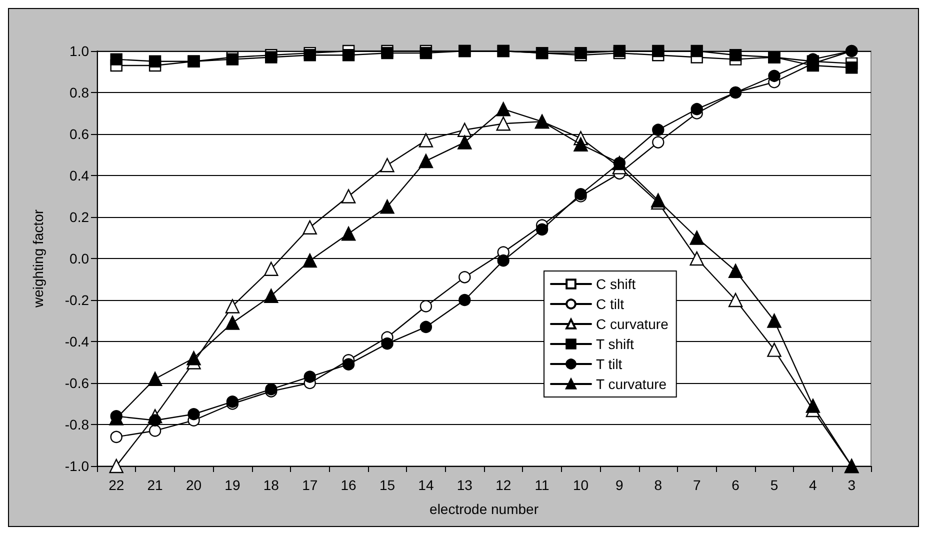 Image resolution: width=927 pixels, height=535 pixels. What do you see at coordinates (232, 485) in the screenshot?
I see `x-tick-label: 19` at bounding box center [232, 485].